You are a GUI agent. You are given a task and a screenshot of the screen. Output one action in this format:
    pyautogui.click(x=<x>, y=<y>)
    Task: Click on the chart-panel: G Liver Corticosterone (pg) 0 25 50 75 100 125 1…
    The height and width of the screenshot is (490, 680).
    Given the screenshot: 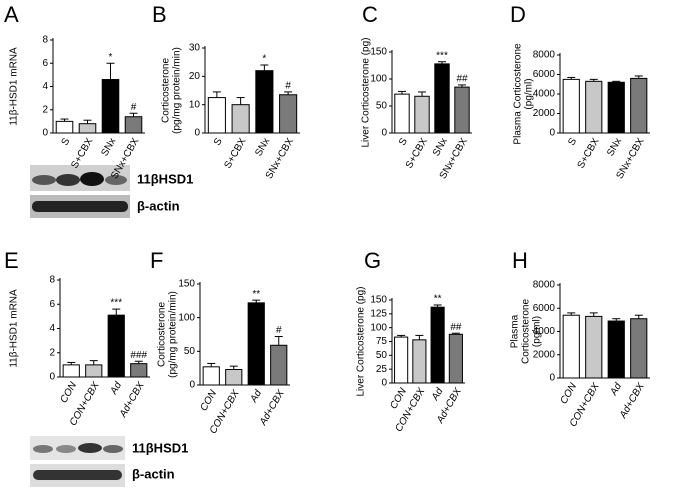 What is the action you would take?
    pyautogui.click(x=410, y=341)
    